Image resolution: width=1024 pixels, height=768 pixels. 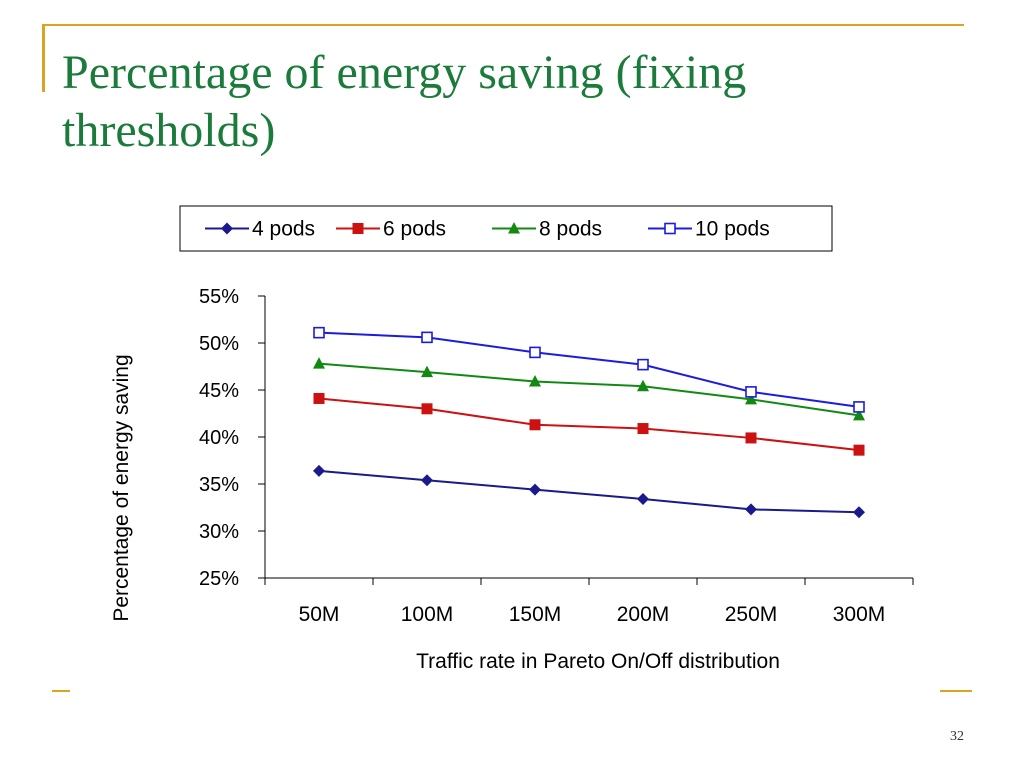 I want to click on legend-label: 6 pods, so click(x=414, y=229).